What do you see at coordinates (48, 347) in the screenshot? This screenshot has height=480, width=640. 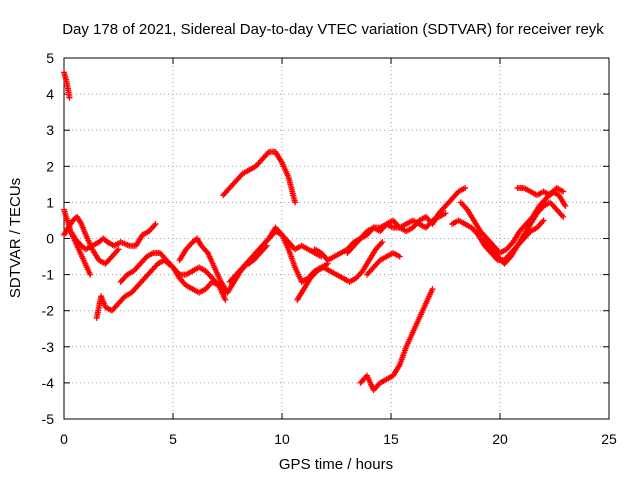 I see `y-tick-label: -3` at bounding box center [48, 347].